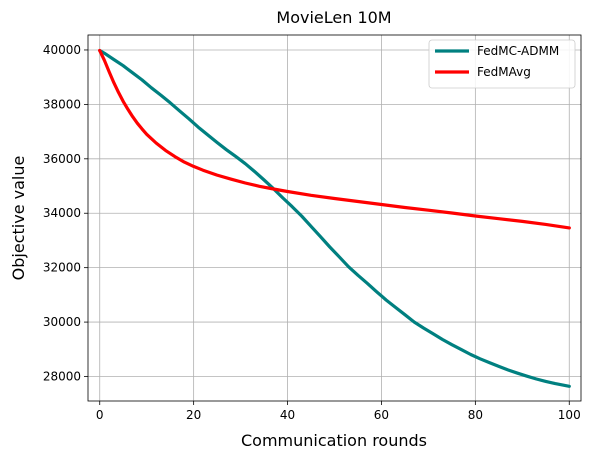  I want to click on y-tick-label: 32000, so click(62, 268).